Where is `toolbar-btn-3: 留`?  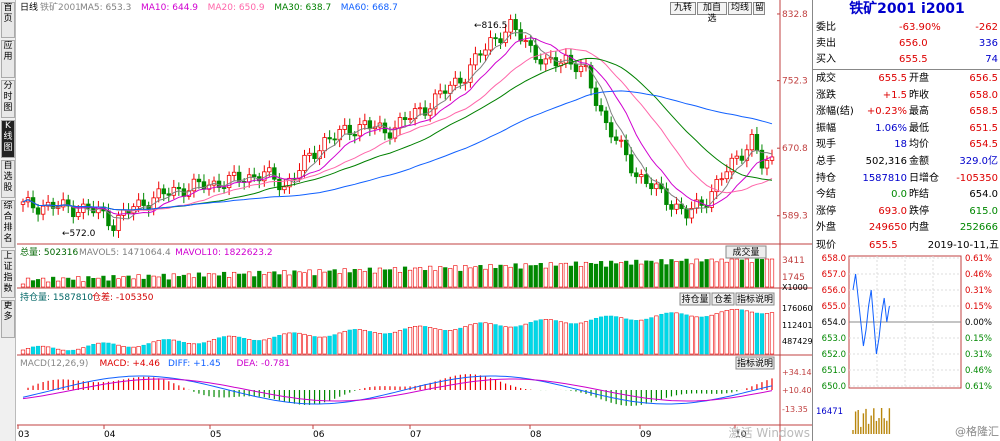
toolbar-btn-3: 留 is located at coordinates (759, 8).